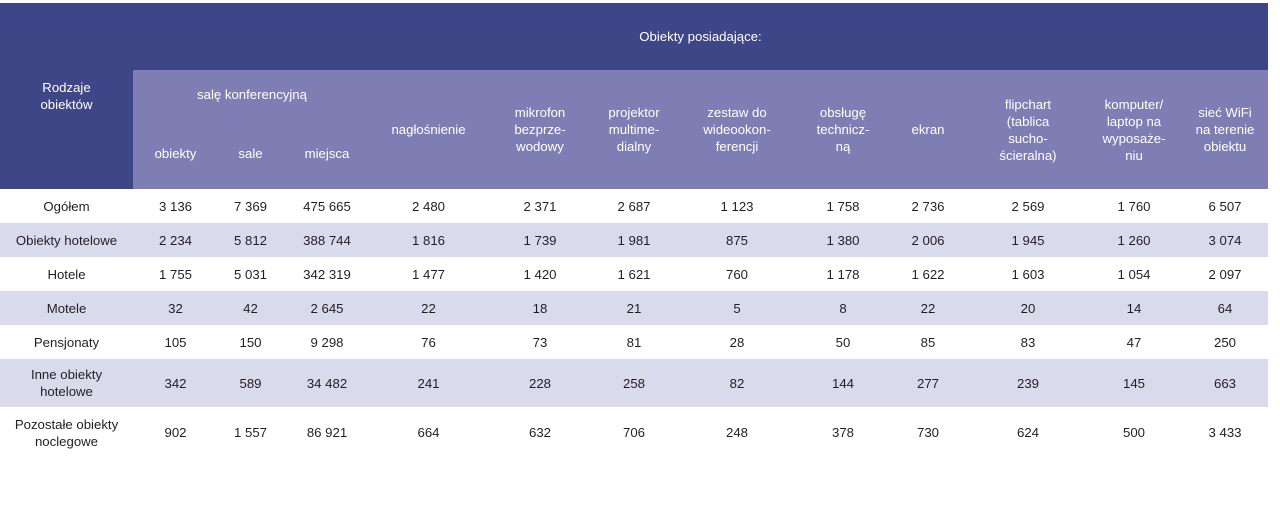 This screenshot has width=1280, height=513. What do you see at coordinates (928, 240) in the screenshot?
I see `table-cell: 2 006` at bounding box center [928, 240].